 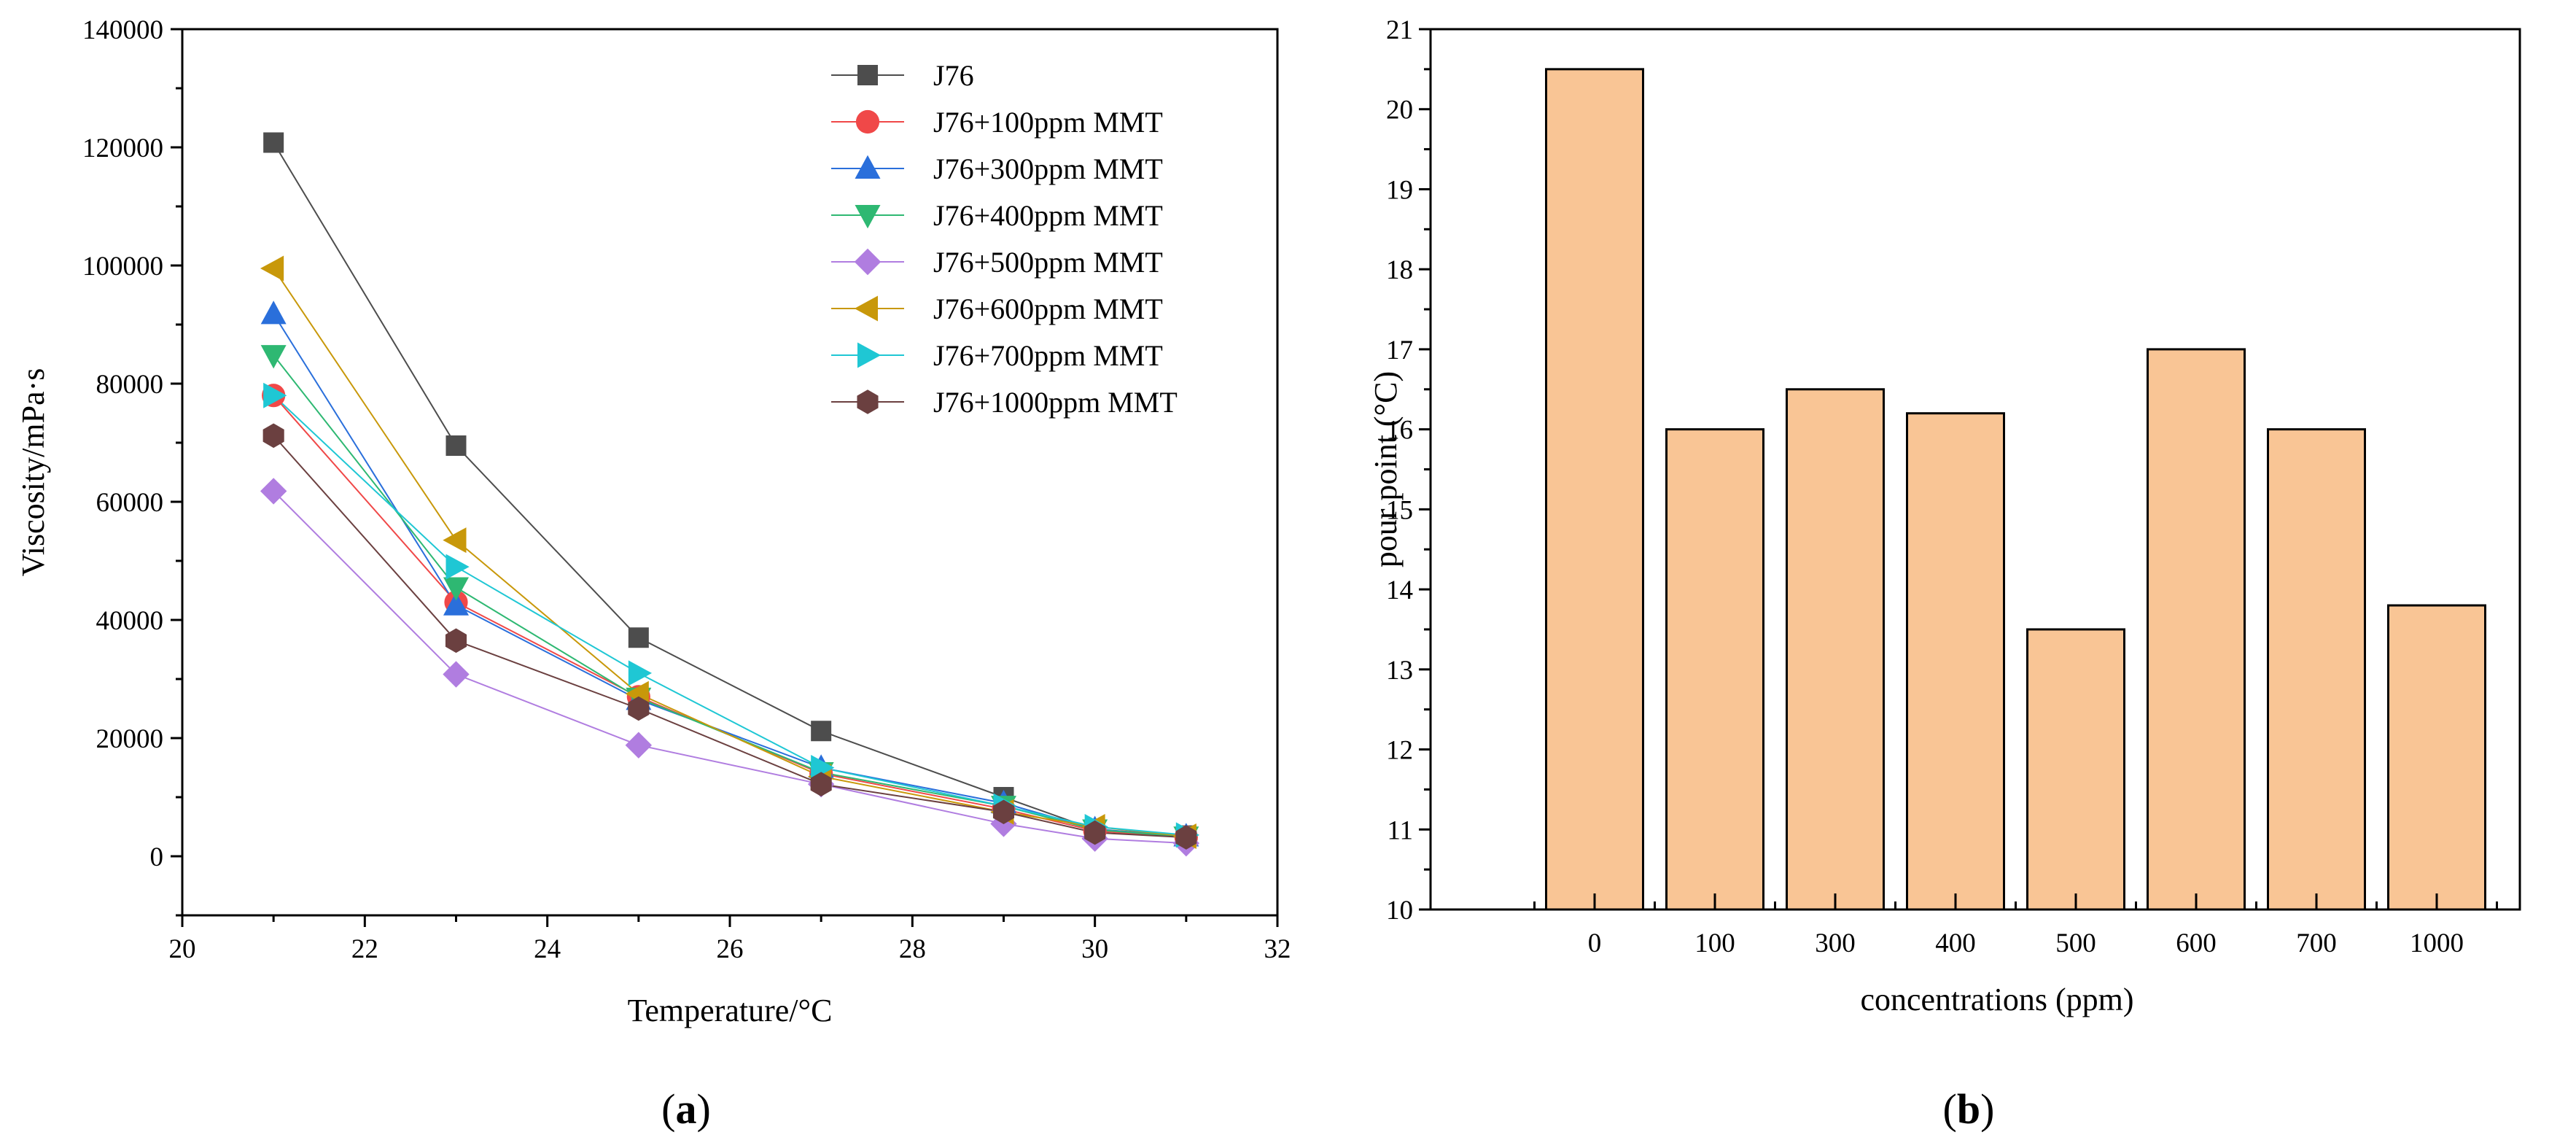 What do you see at coordinates (1835, 943) in the screenshot?
I see `chart-b-x-tick-label: 300` at bounding box center [1835, 943].